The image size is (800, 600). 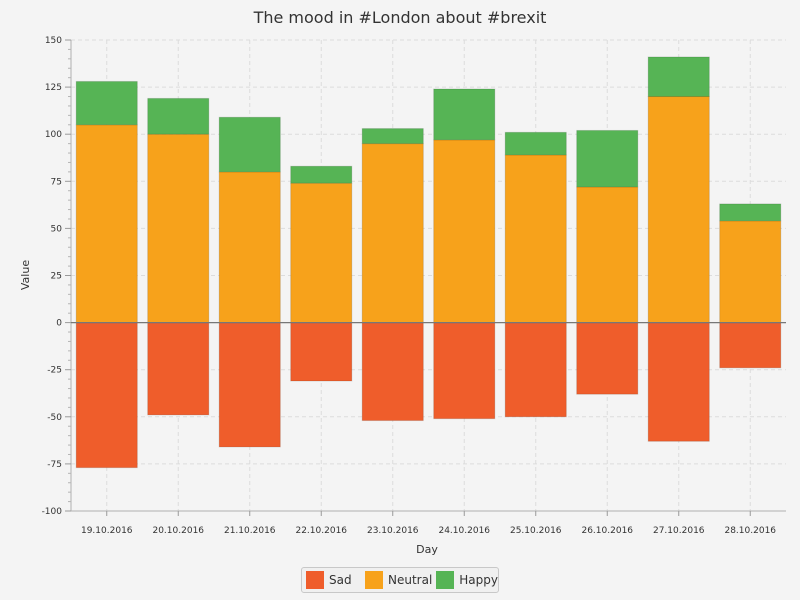 What do you see at coordinates (56, 277) in the screenshot?
I see `y-tick-label: 25` at bounding box center [56, 277].